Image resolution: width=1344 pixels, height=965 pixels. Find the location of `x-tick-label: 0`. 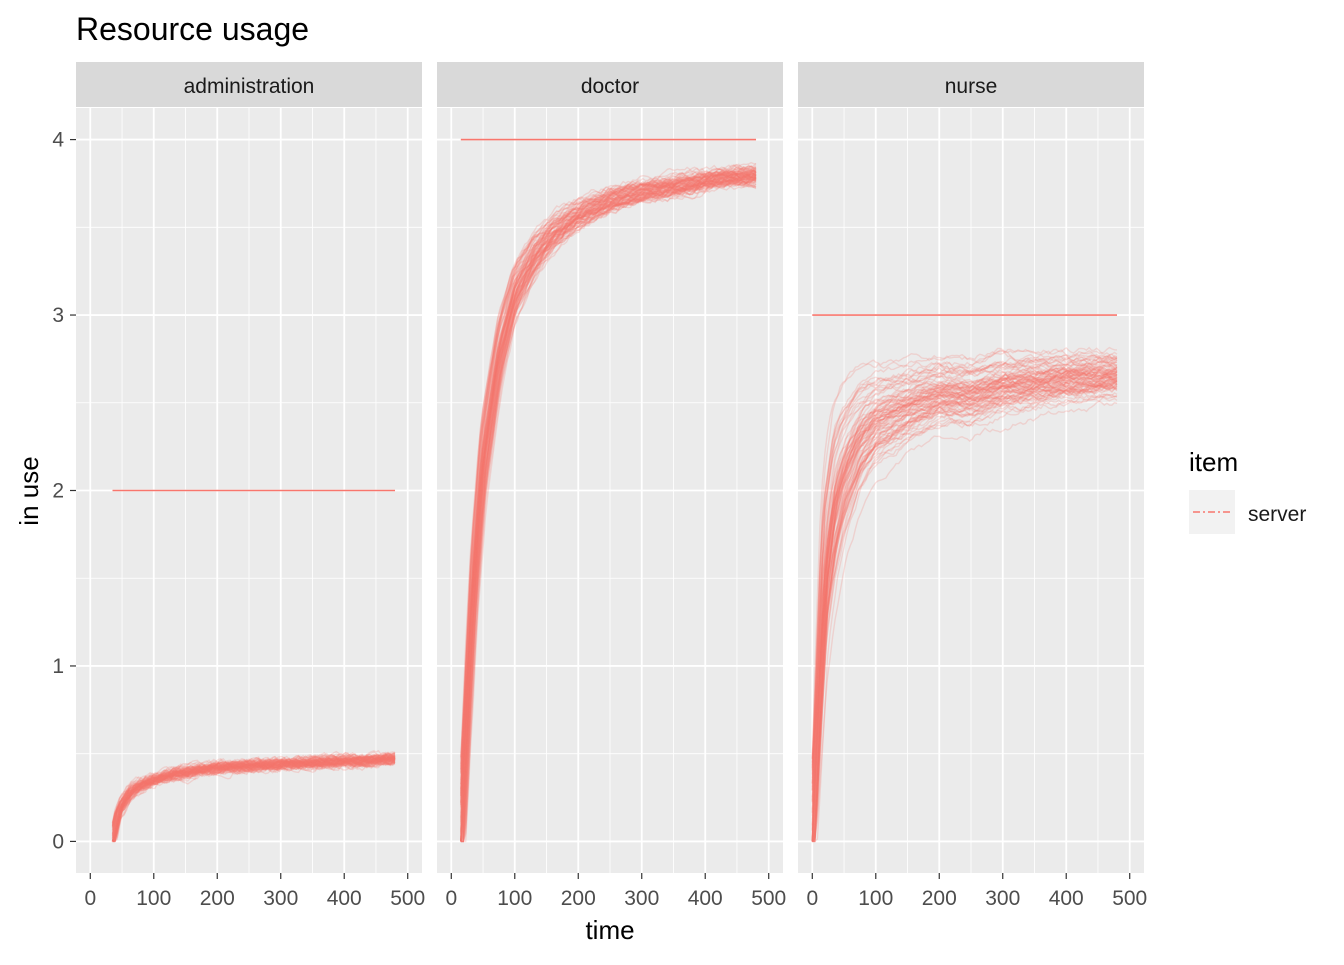

x-tick-label: 0 is located at coordinates (812, 898).